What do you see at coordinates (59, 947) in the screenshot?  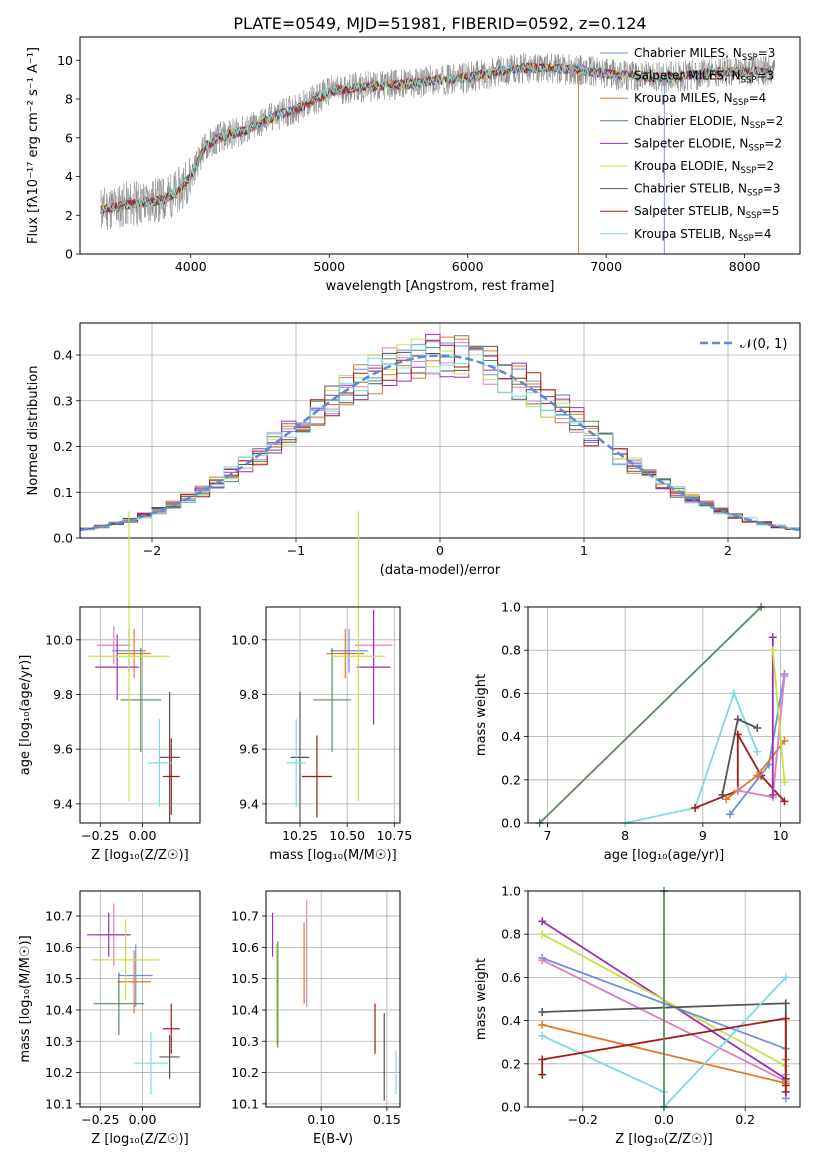 I see `mass_vs_Z-ytick-label: 10.6` at bounding box center [59, 947].